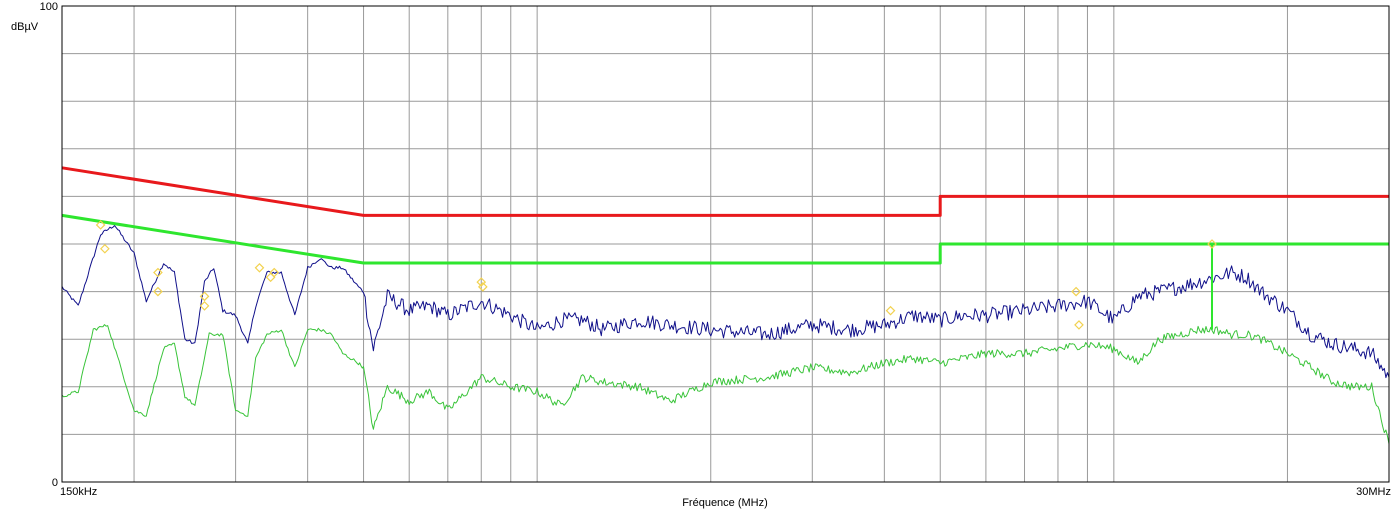  Describe the element at coordinates (49, 7) in the screenshot. I see `y-tick-label: 100` at that location.